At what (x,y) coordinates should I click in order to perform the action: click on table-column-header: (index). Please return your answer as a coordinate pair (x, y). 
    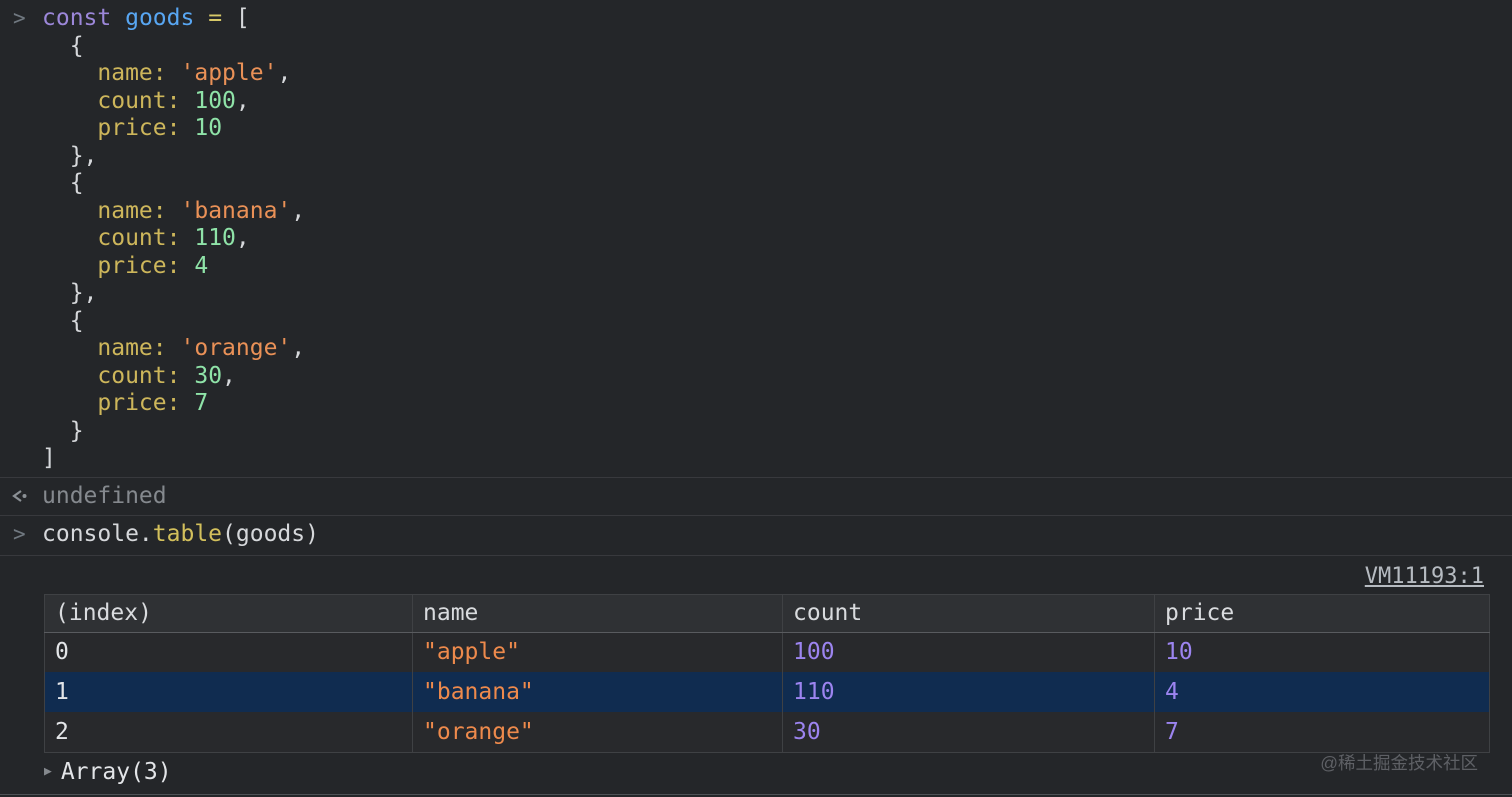
    Looking at the image, I should click on (228, 613).